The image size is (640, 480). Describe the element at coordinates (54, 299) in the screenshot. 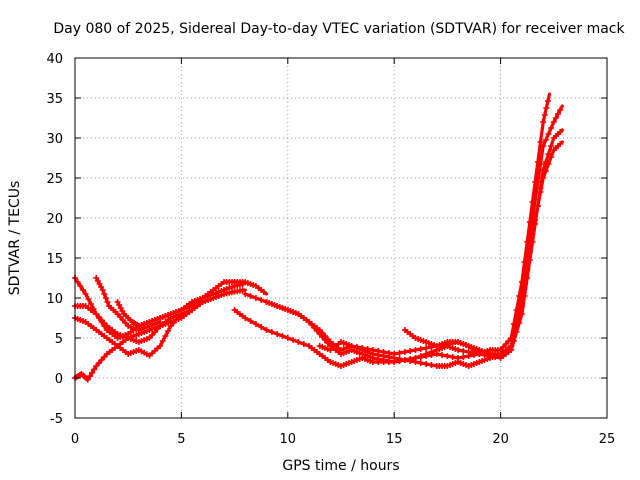

I see `y-tick-label: 10` at that location.